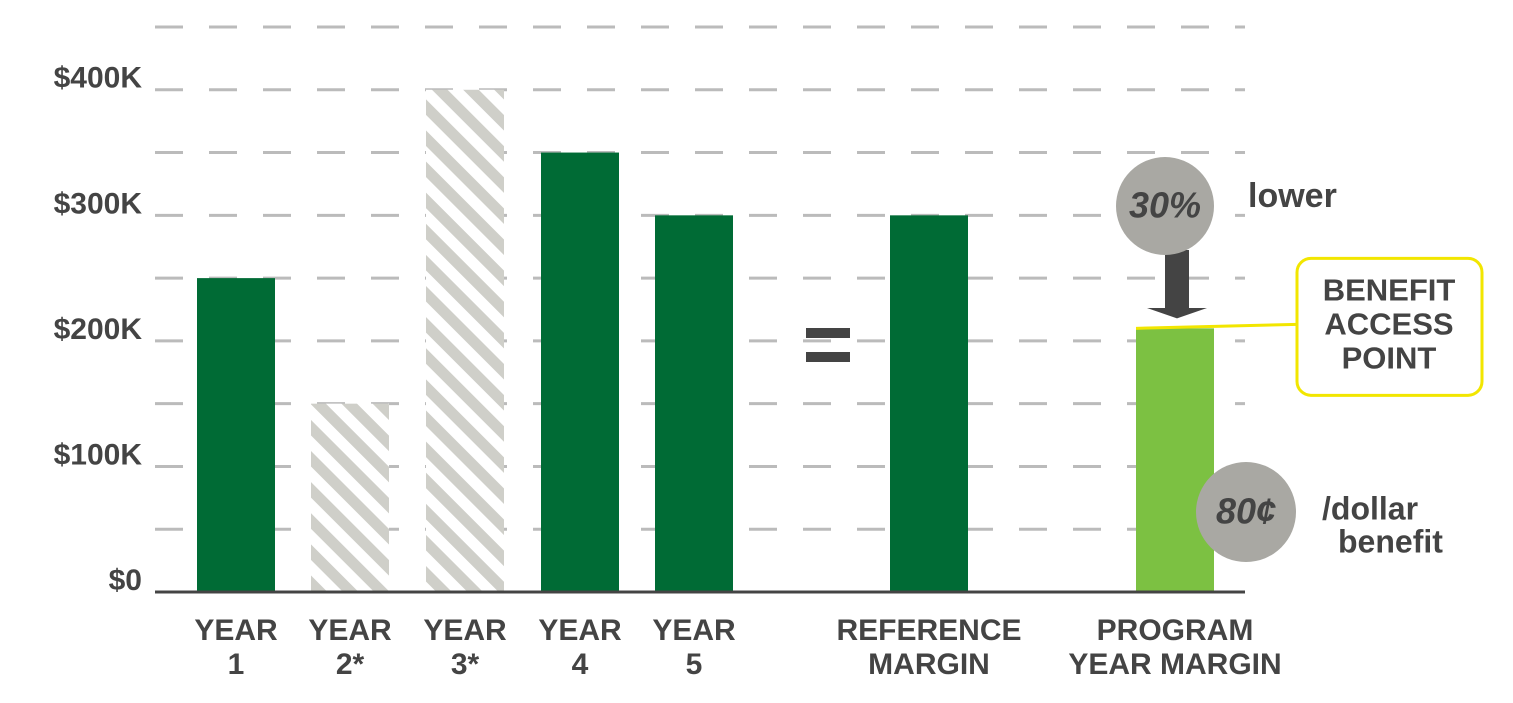  Describe the element at coordinates (694, 664) in the screenshot. I see `x-tick-label: 5` at that location.